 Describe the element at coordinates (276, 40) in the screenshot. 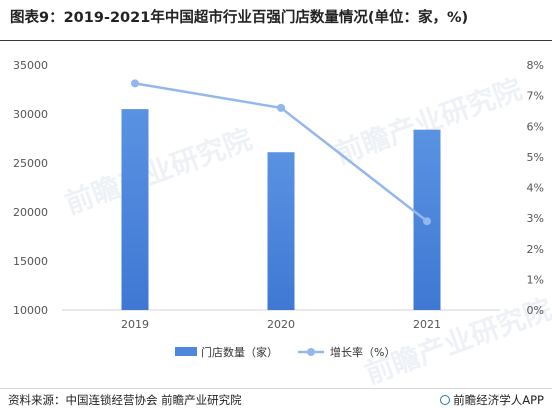

I see `title-divider` at that location.